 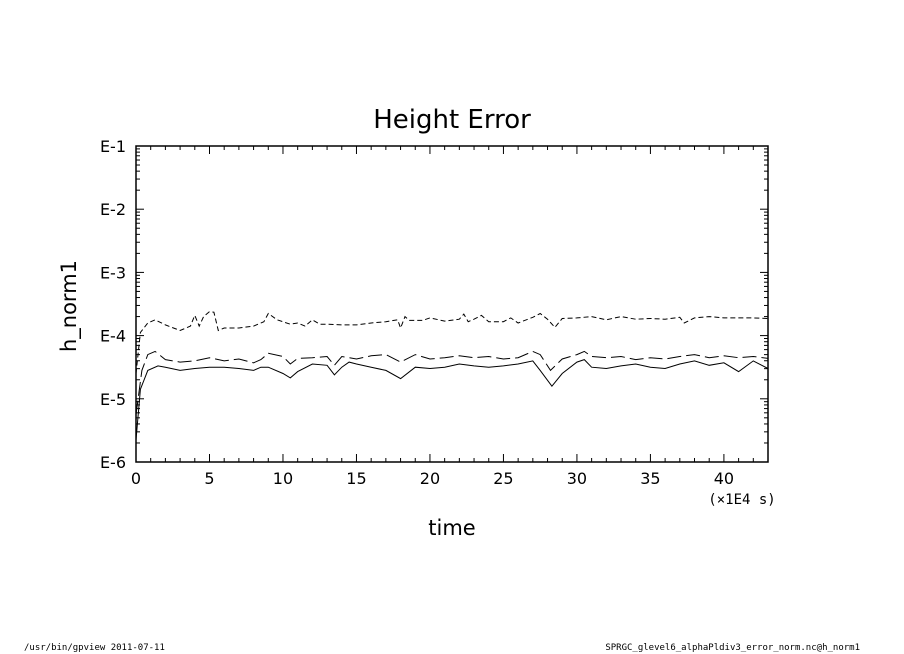 What do you see at coordinates (577, 478) in the screenshot?
I see `x-tick-label: 30` at bounding box center [577, 478].